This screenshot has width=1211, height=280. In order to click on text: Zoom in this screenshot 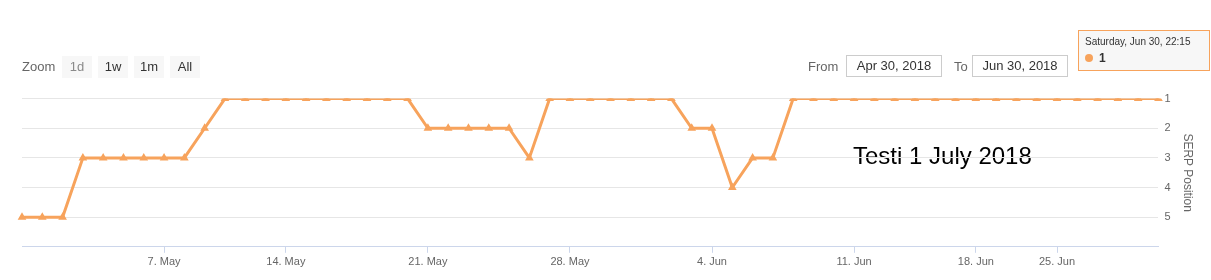, I will do `click(39, 66)`.